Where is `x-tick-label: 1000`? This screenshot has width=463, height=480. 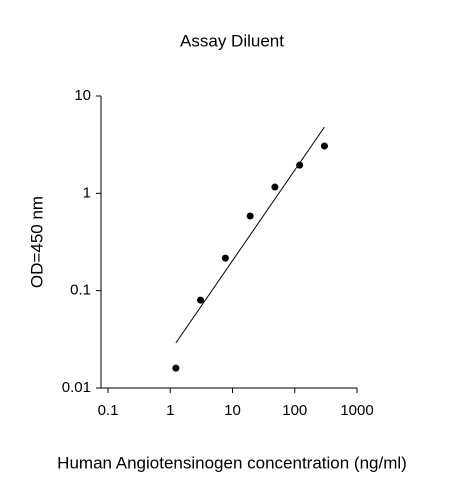 x-tick-label: 1000 is located at coordinates (356, 410).